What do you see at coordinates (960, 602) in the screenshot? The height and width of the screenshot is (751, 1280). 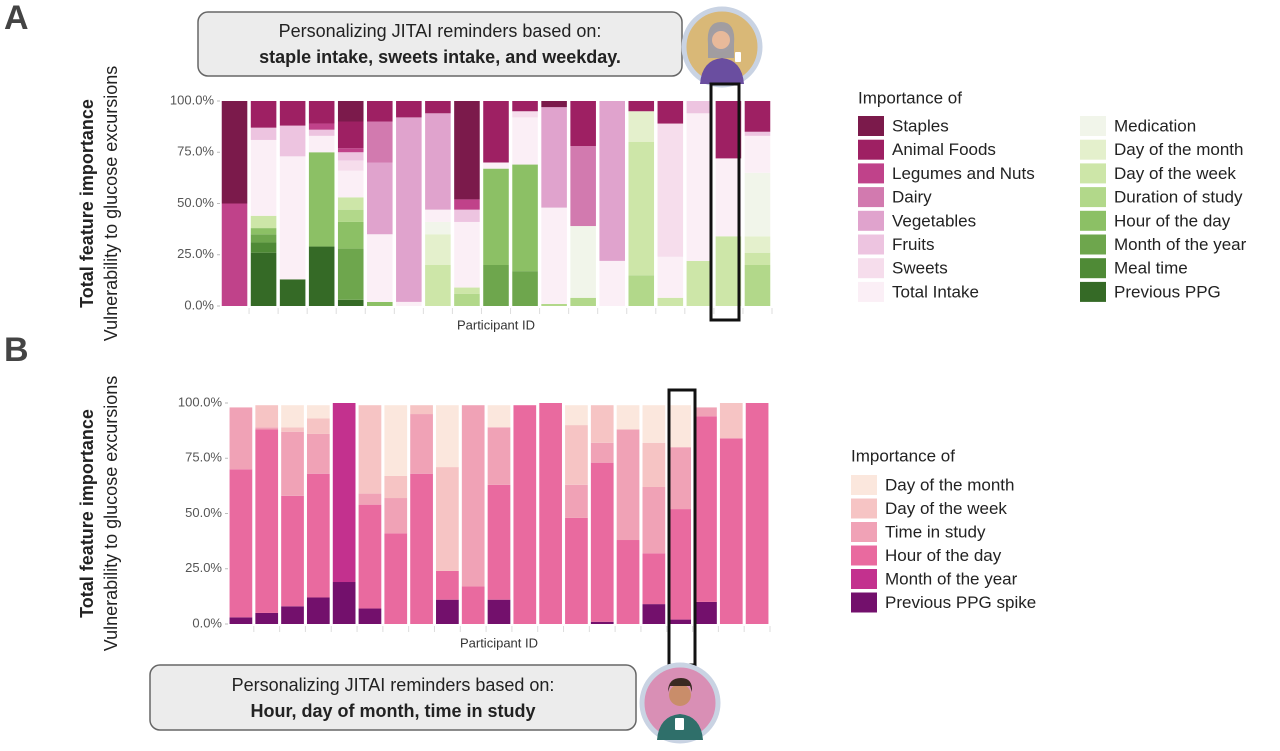 I see `legend-label: Previous PPG spike` at bounding box center [960, 602].